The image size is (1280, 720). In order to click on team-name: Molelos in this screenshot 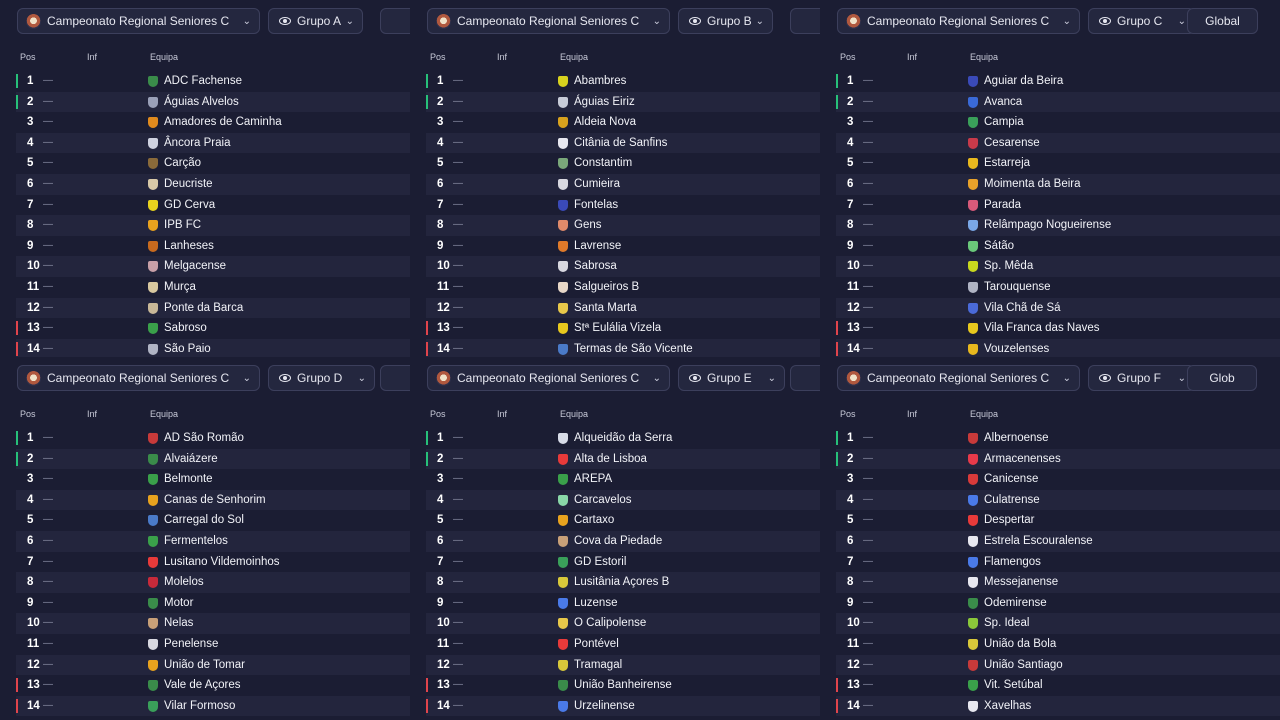, I will do `click(184, 582)`.